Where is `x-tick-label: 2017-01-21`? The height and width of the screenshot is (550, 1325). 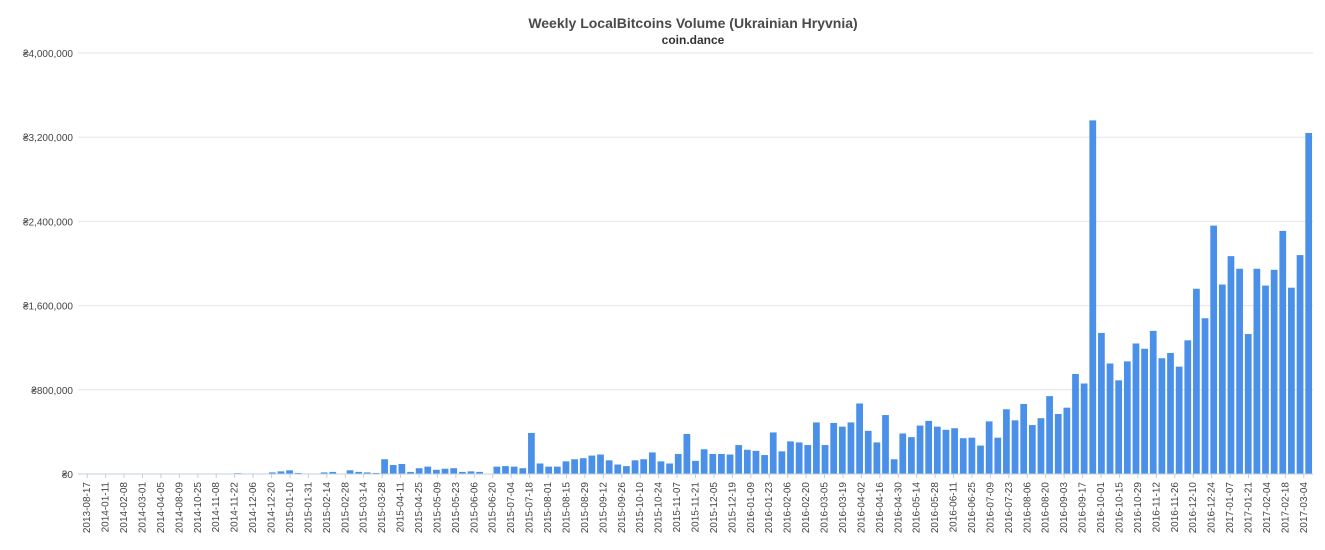 x-tick-label: 2017-01-21 is located at coordinates (1248, 508).